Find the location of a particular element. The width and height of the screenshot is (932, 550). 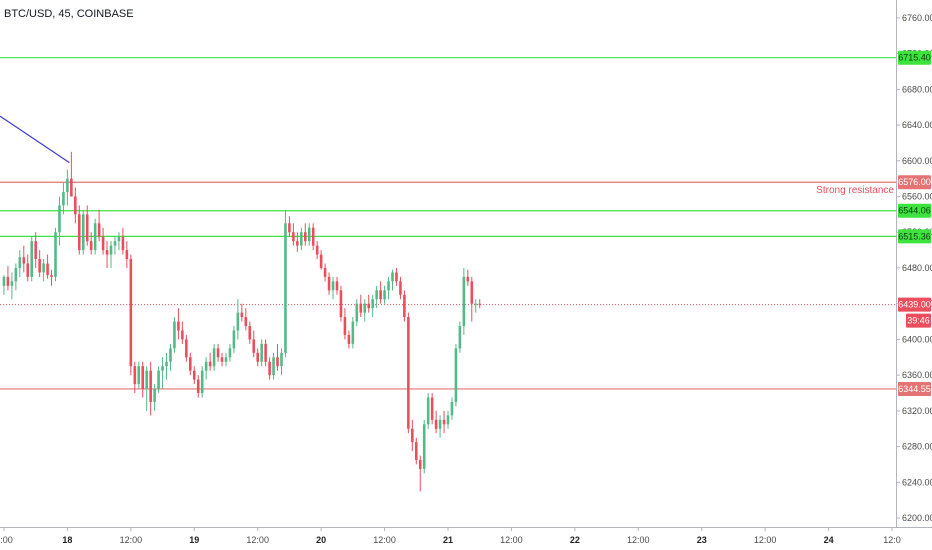

level-price-label: 6715.40 is located at coordinates (914, 58).